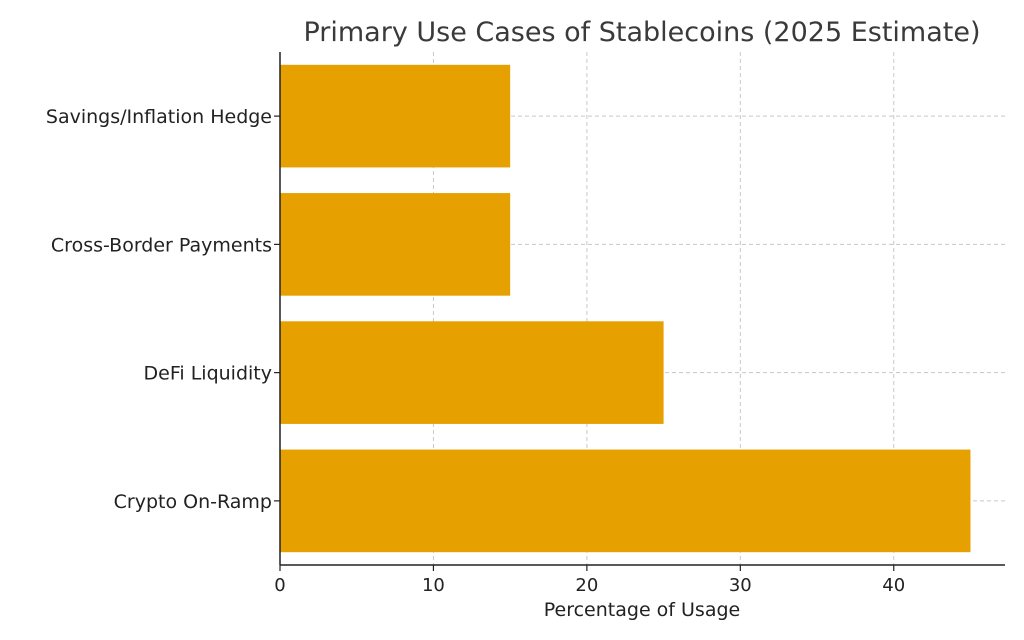  What do you see at coordinates (625, 501) in the screenshot?
I see `bar-crypto-on-ramp` at bounding box center [625, 501].